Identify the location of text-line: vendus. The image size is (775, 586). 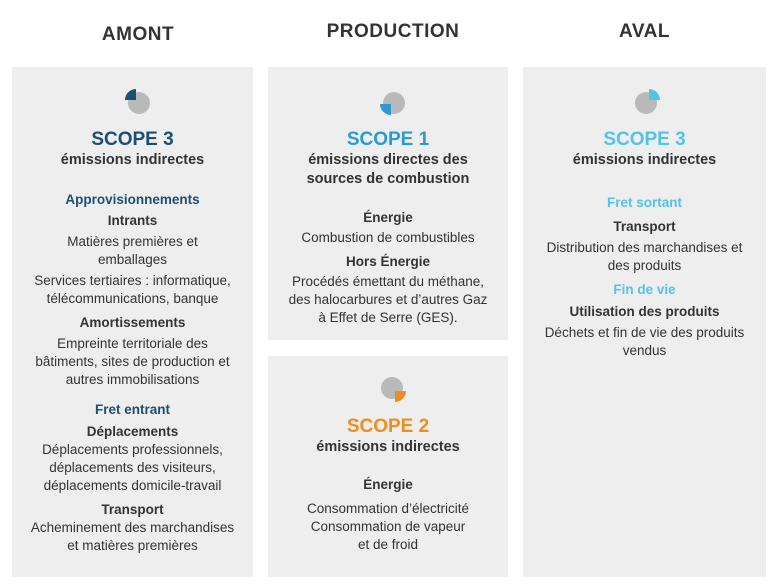
(644, 350).